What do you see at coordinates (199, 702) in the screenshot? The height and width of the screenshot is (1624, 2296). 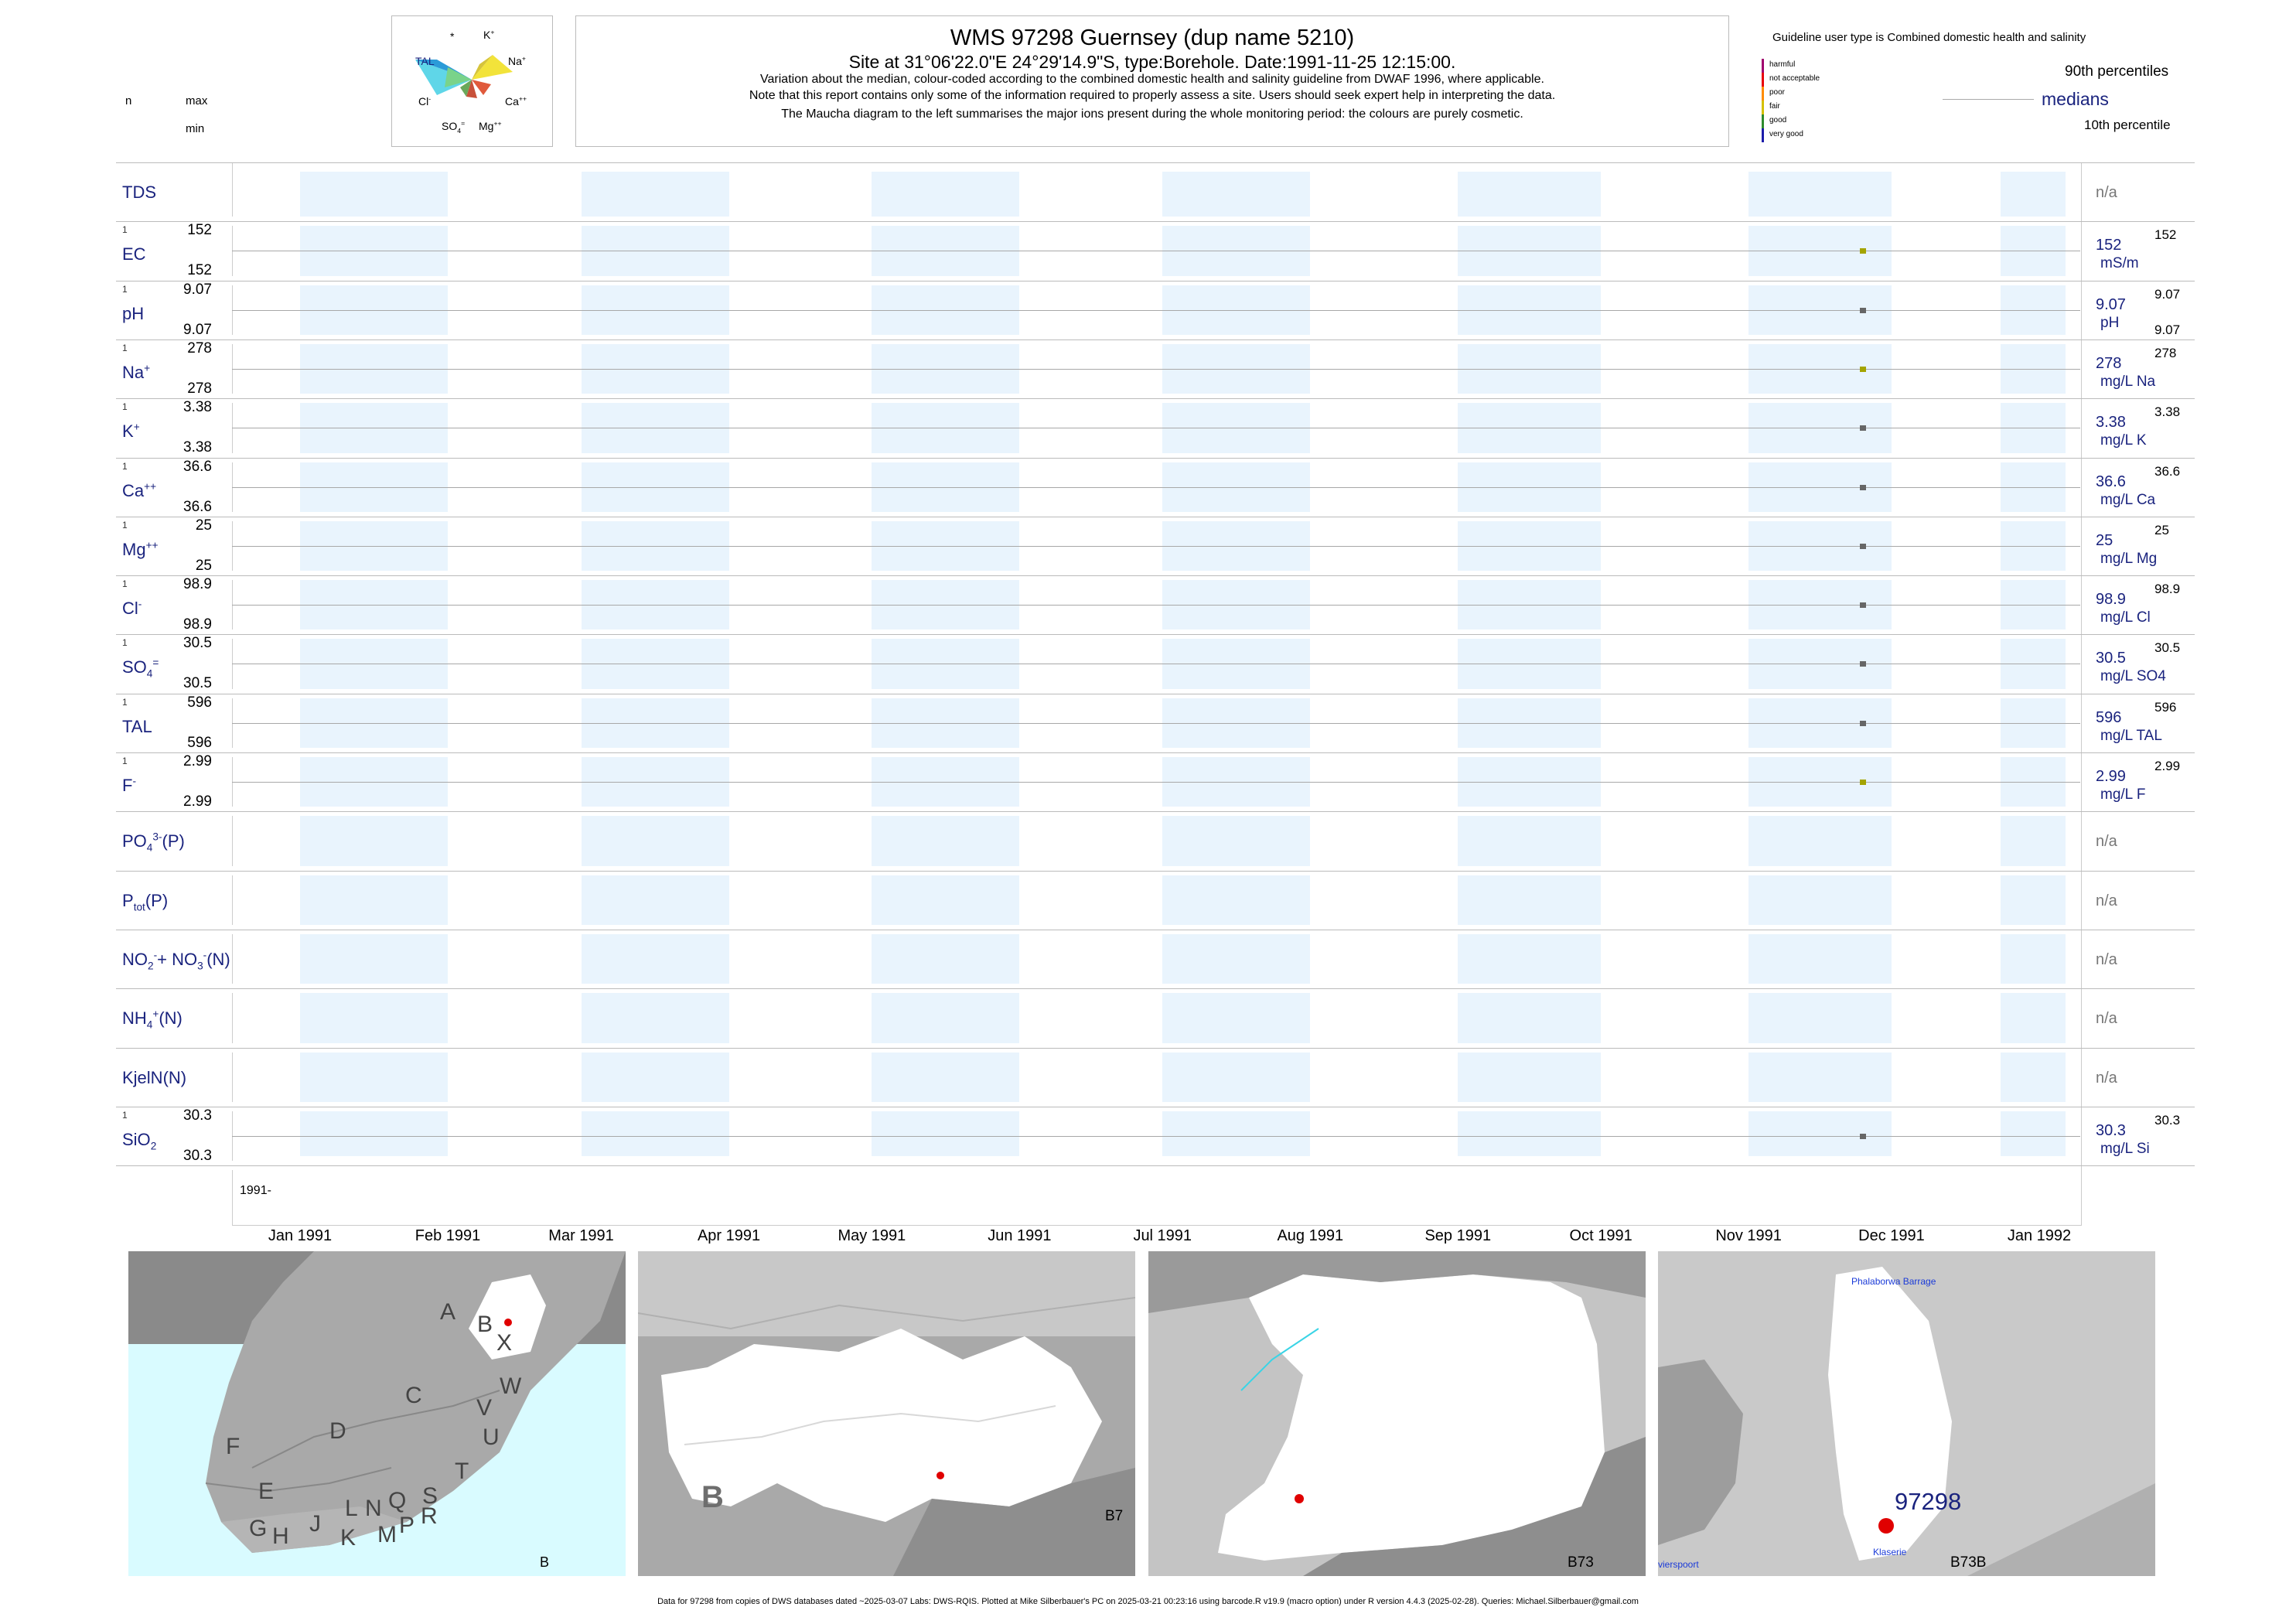 I see `param-max: 596` at bounding box center [199, 702].